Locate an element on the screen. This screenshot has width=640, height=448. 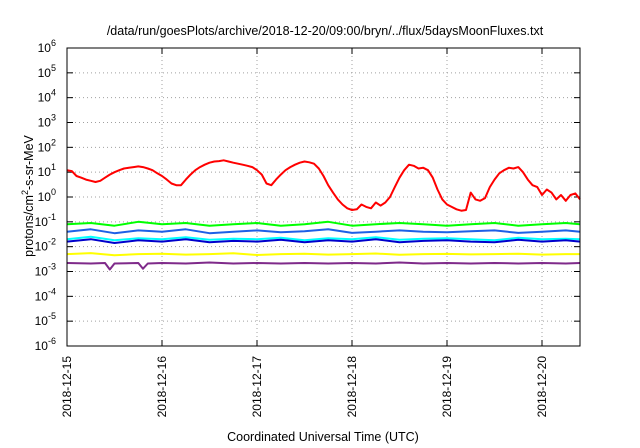
y-tick-label: 10² is located at coordinates (47, 145).